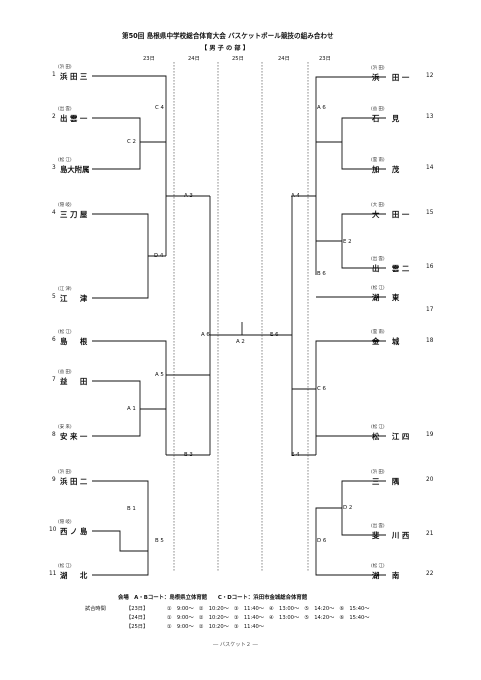  Describe the element at coordinates (159, 108) in the screenshot. I see `match-label-c4: C 4` at that location.